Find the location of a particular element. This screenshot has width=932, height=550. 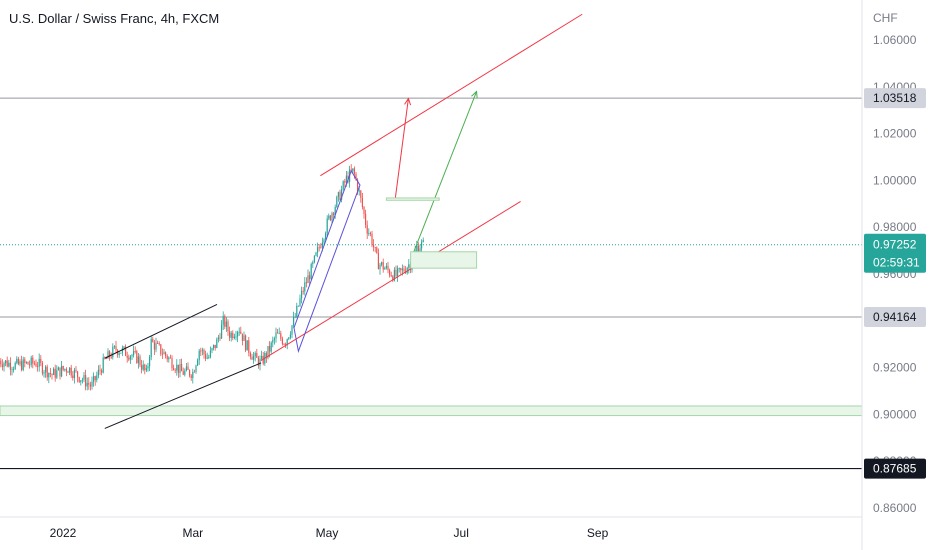

projection-arrow is located at coordinates (444, 176).